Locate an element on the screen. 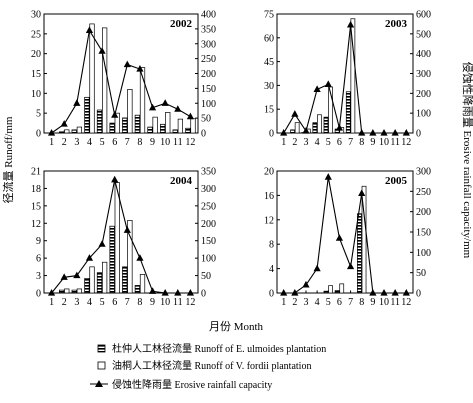 Image resolution: width=473 pixels, height=403 pixels. y-left-tick-label: 20 is located at coordinates (36, 54).